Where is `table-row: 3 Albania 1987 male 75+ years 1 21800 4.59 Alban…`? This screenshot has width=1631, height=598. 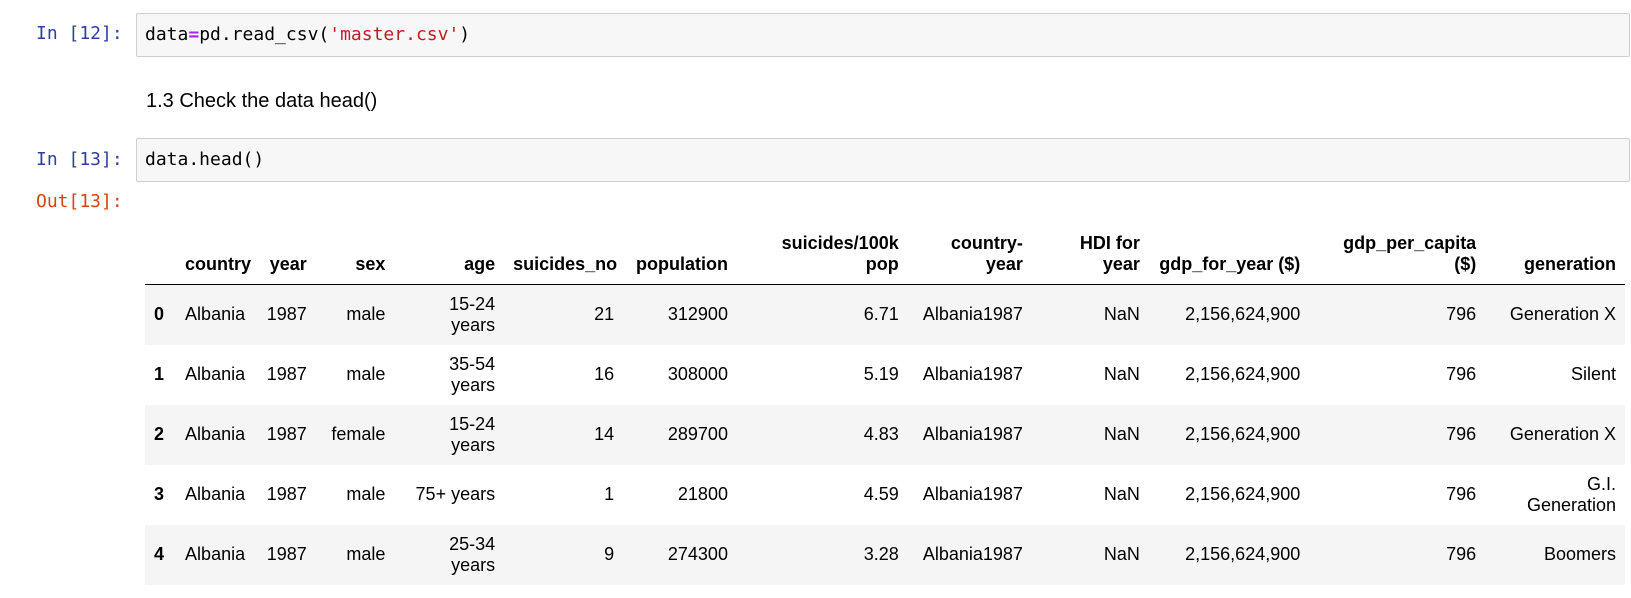 table-row: 3 Albania 1987 male 75+ years 1 21800 4.59 Alban… is located at coordinates (885, 495).